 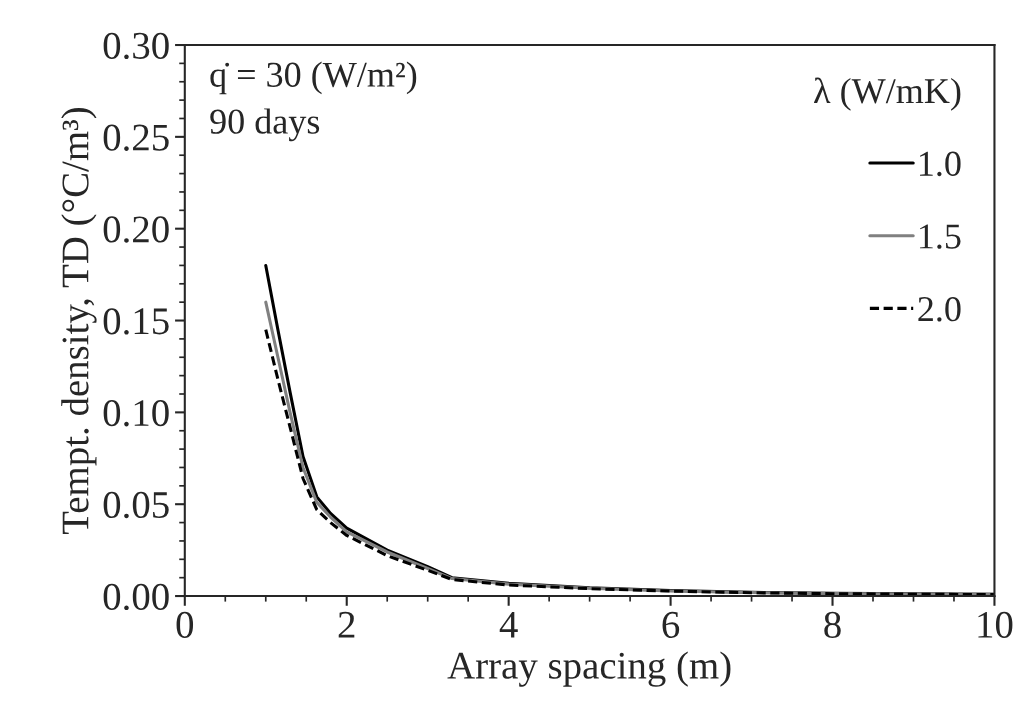 I want to click on y-tick-label: 0.15, so click(x=136, y=321).